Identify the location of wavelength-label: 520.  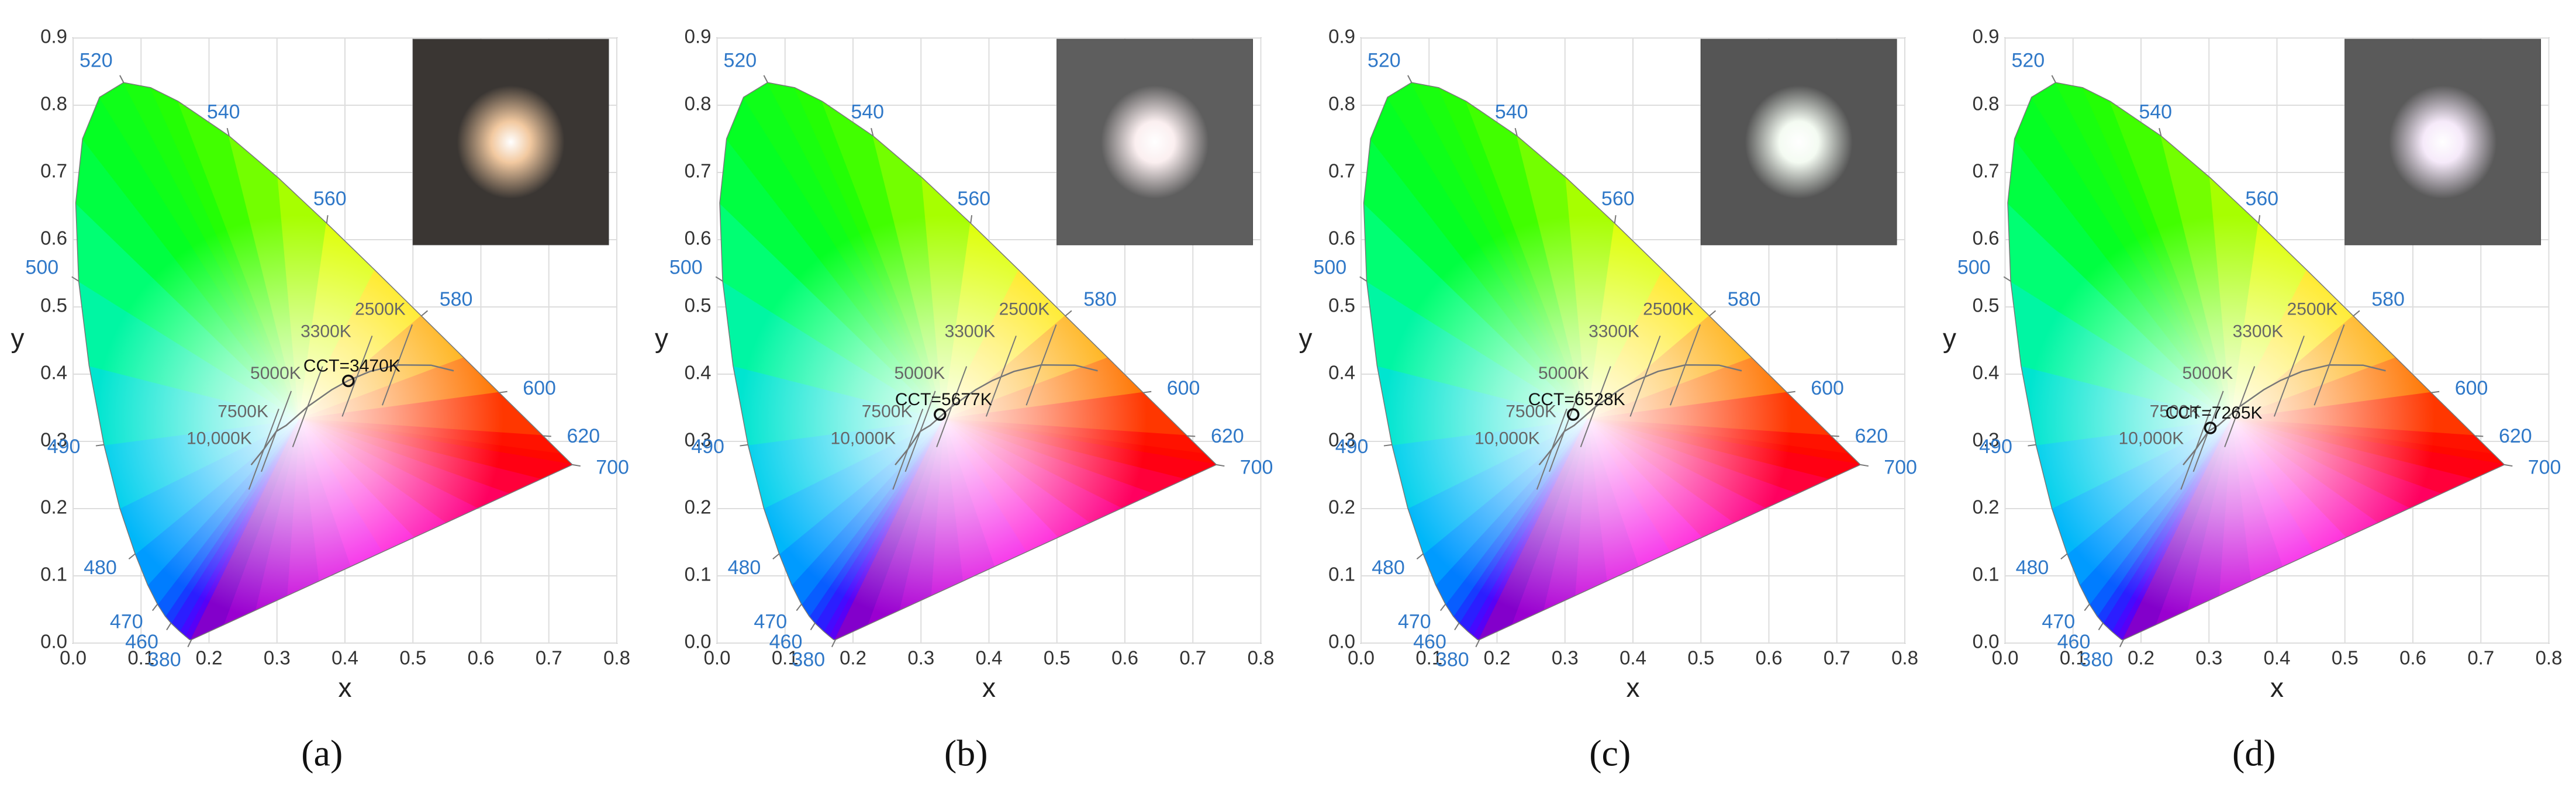
(96, 60).